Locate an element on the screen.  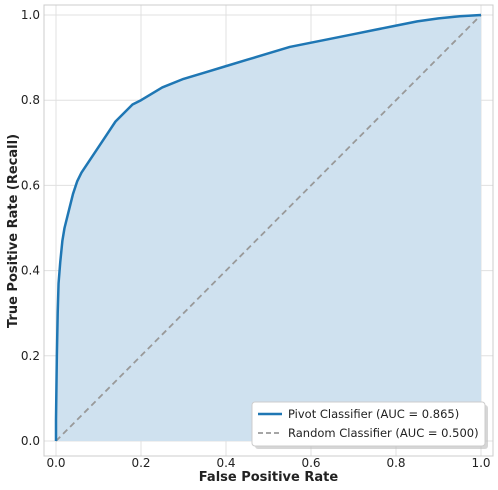
y-tick-label: 0.8 is located at coordinates (30, 100).